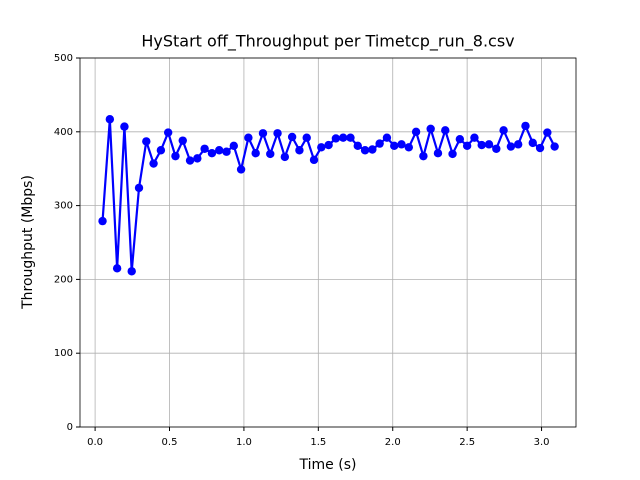  Describe the element at coordinates (63, 206) in the screenshot. I see `y-tick-label: 300` at that location.